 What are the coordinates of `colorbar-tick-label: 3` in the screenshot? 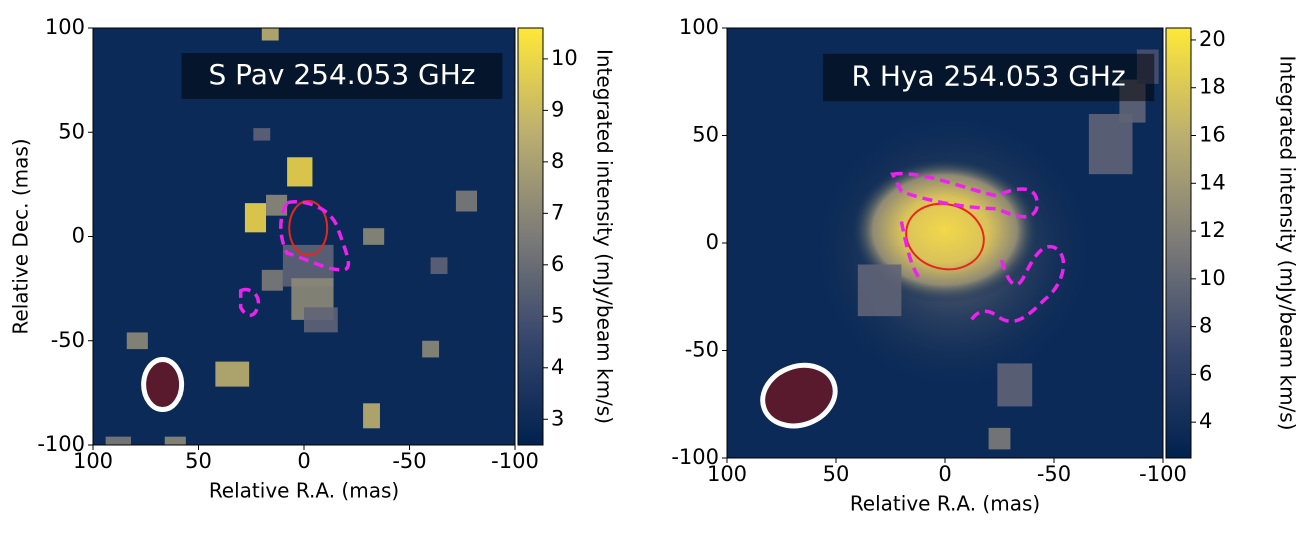 It's located at (557, 418).